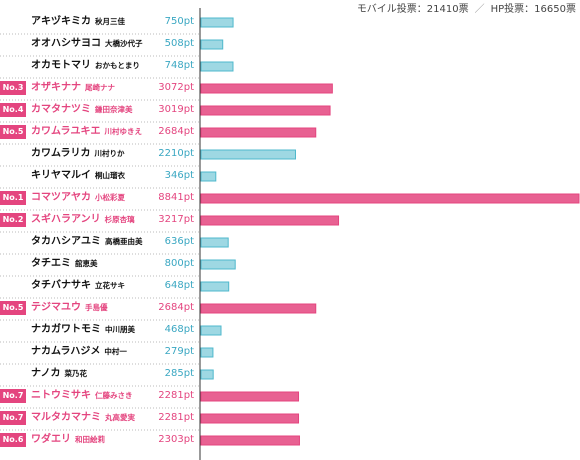 The image size is (580, 460). What do you see at coordinates (176, 219) in the screenshot?
I see `points-label: 3217pt` at bounding box center [176, 219].